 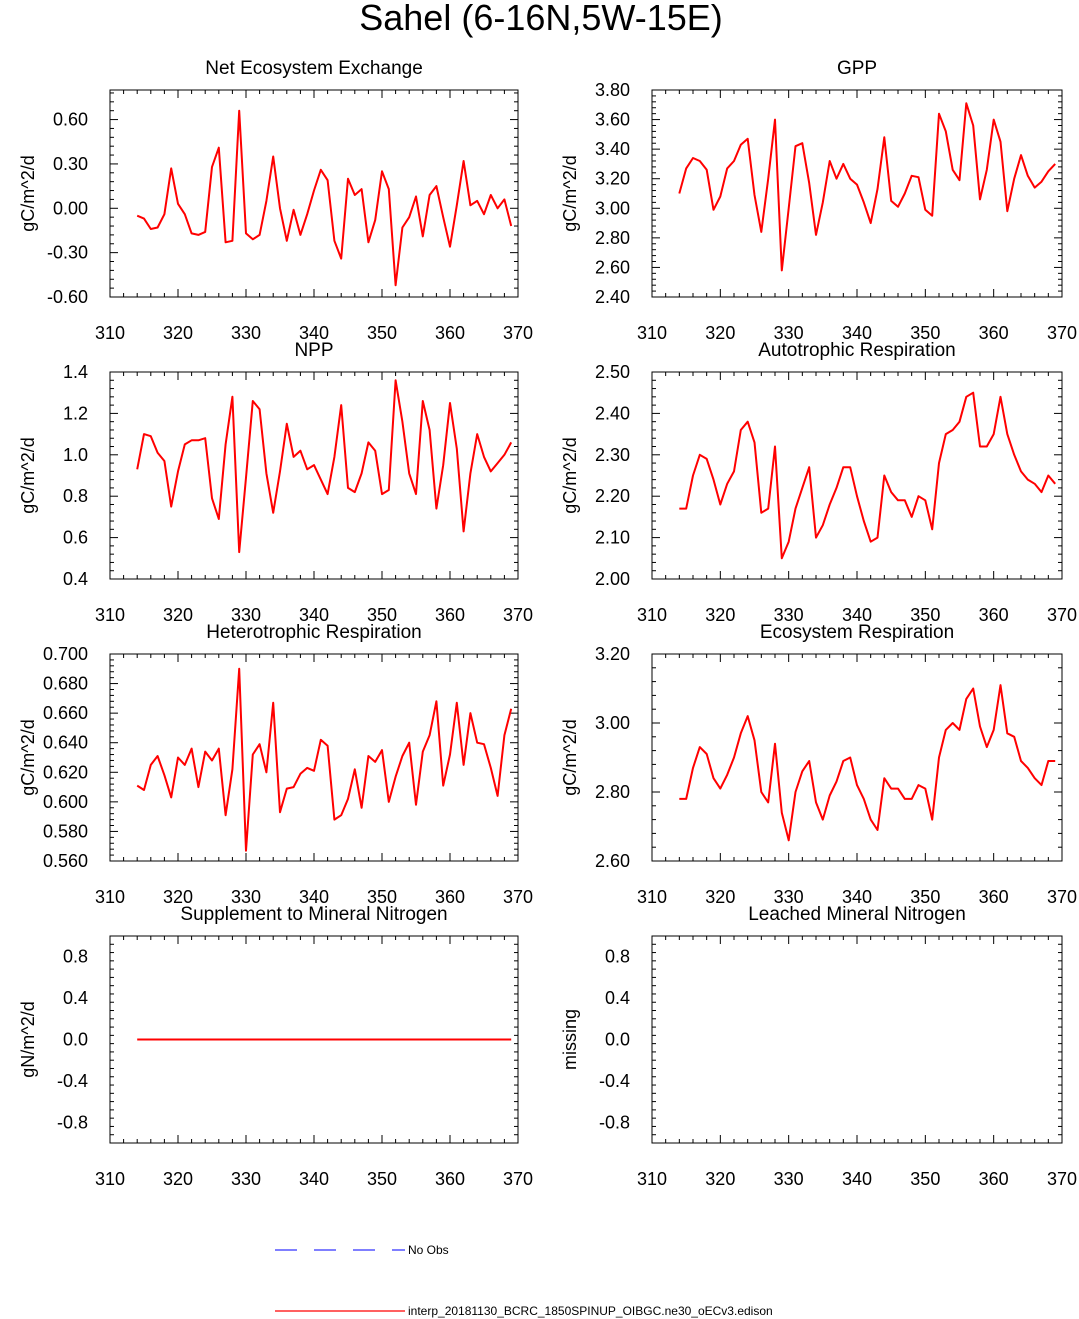 What do you see at coordinates (612, 579) in the screenshot?
I see `y-tick-label: 2.00` at bounding box center [612, 579].